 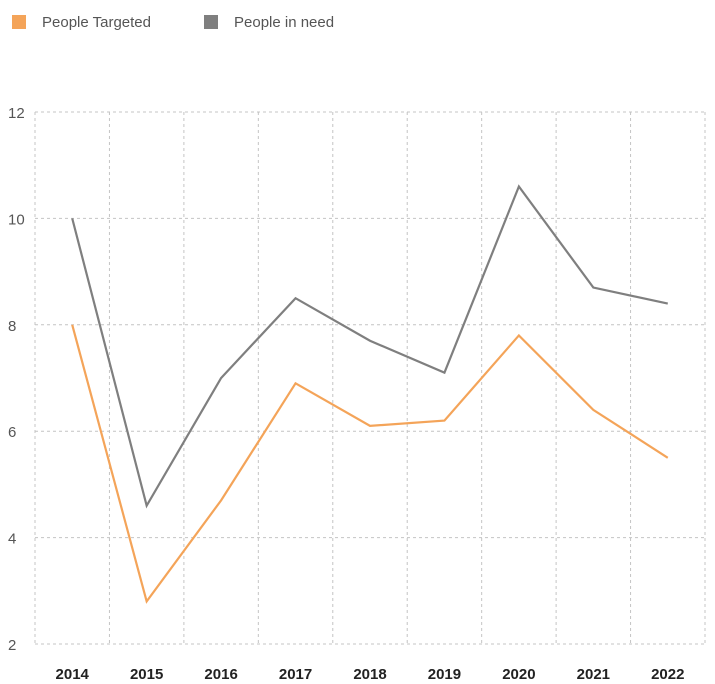 I want to click on y-tick-label: 8, so click(x=12, y=326).